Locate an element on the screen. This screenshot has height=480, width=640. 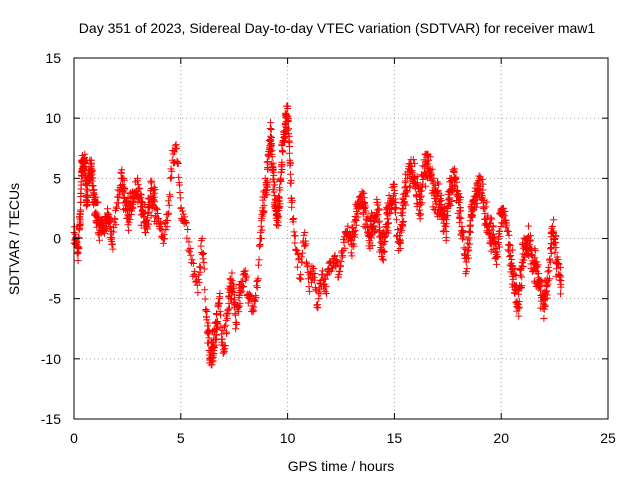
x-tick-label: 0 is located at coordinates (74, 438).